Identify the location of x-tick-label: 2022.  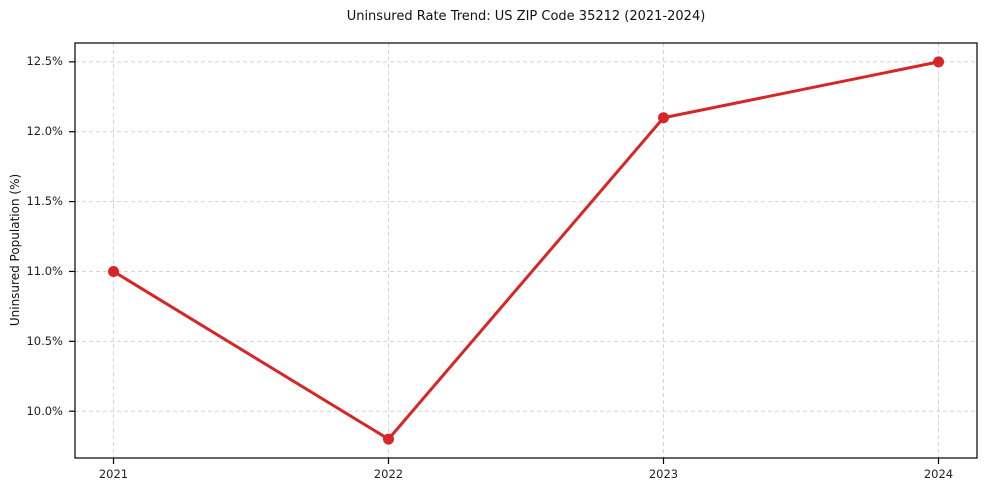
(388, 474).